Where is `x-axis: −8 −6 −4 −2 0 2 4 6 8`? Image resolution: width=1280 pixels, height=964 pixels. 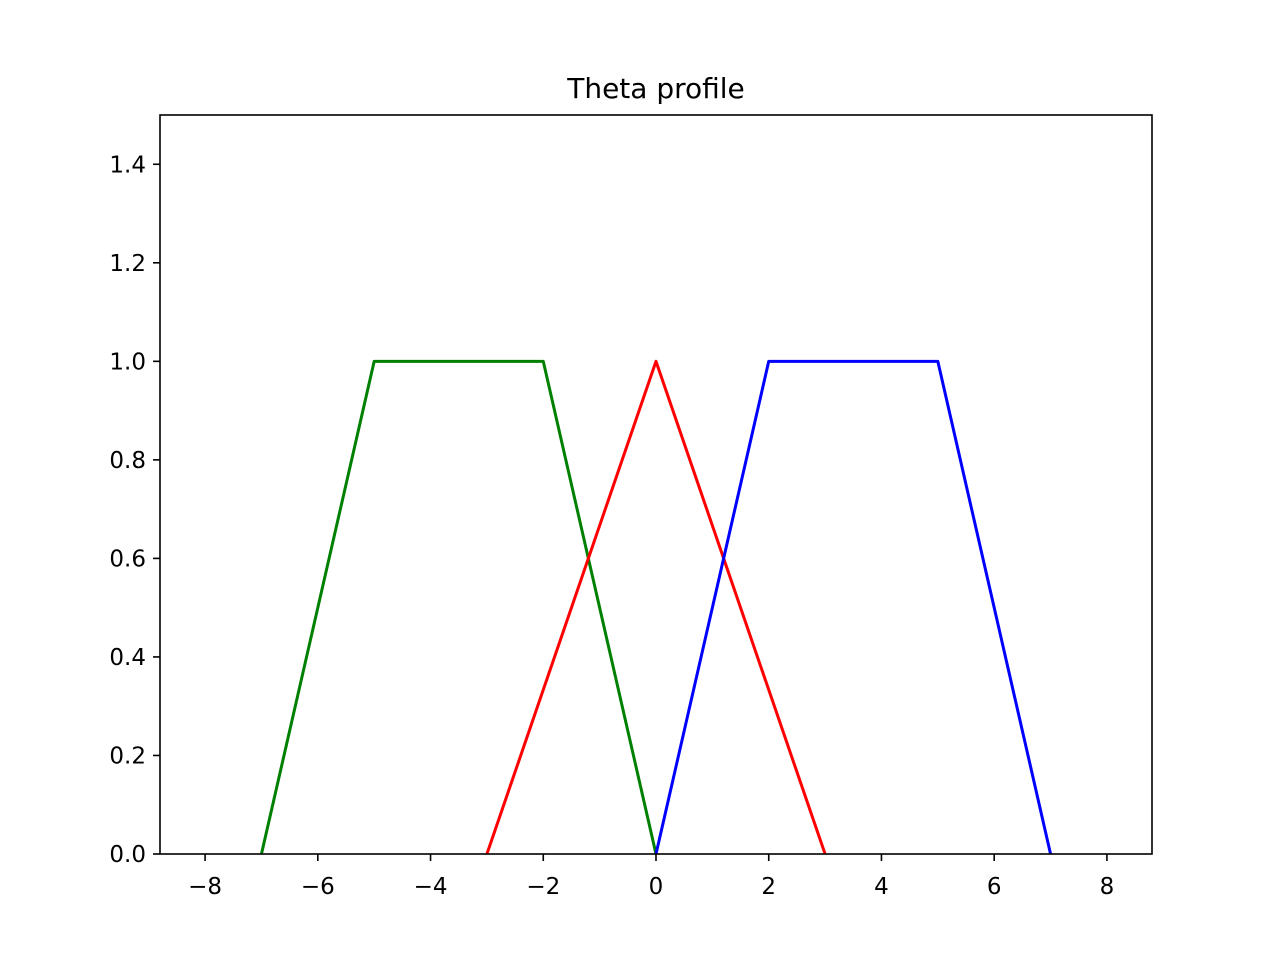 x-axis: −8 −6 −4 −2 0 2 4 6 8 is located at coordinates (651, 877).